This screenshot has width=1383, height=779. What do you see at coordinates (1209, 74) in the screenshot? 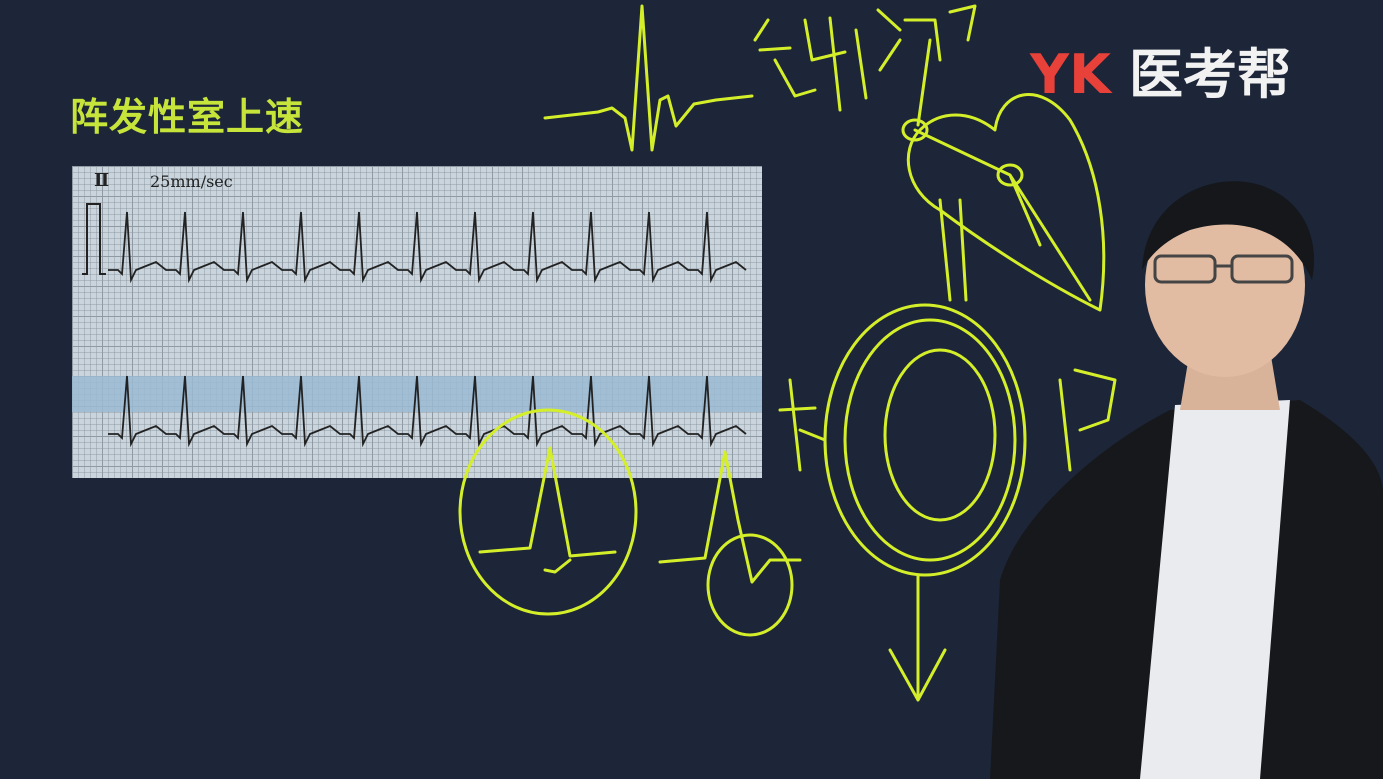
I see `logo-chinese: 医考帮` at bounding box center [1209, 74].